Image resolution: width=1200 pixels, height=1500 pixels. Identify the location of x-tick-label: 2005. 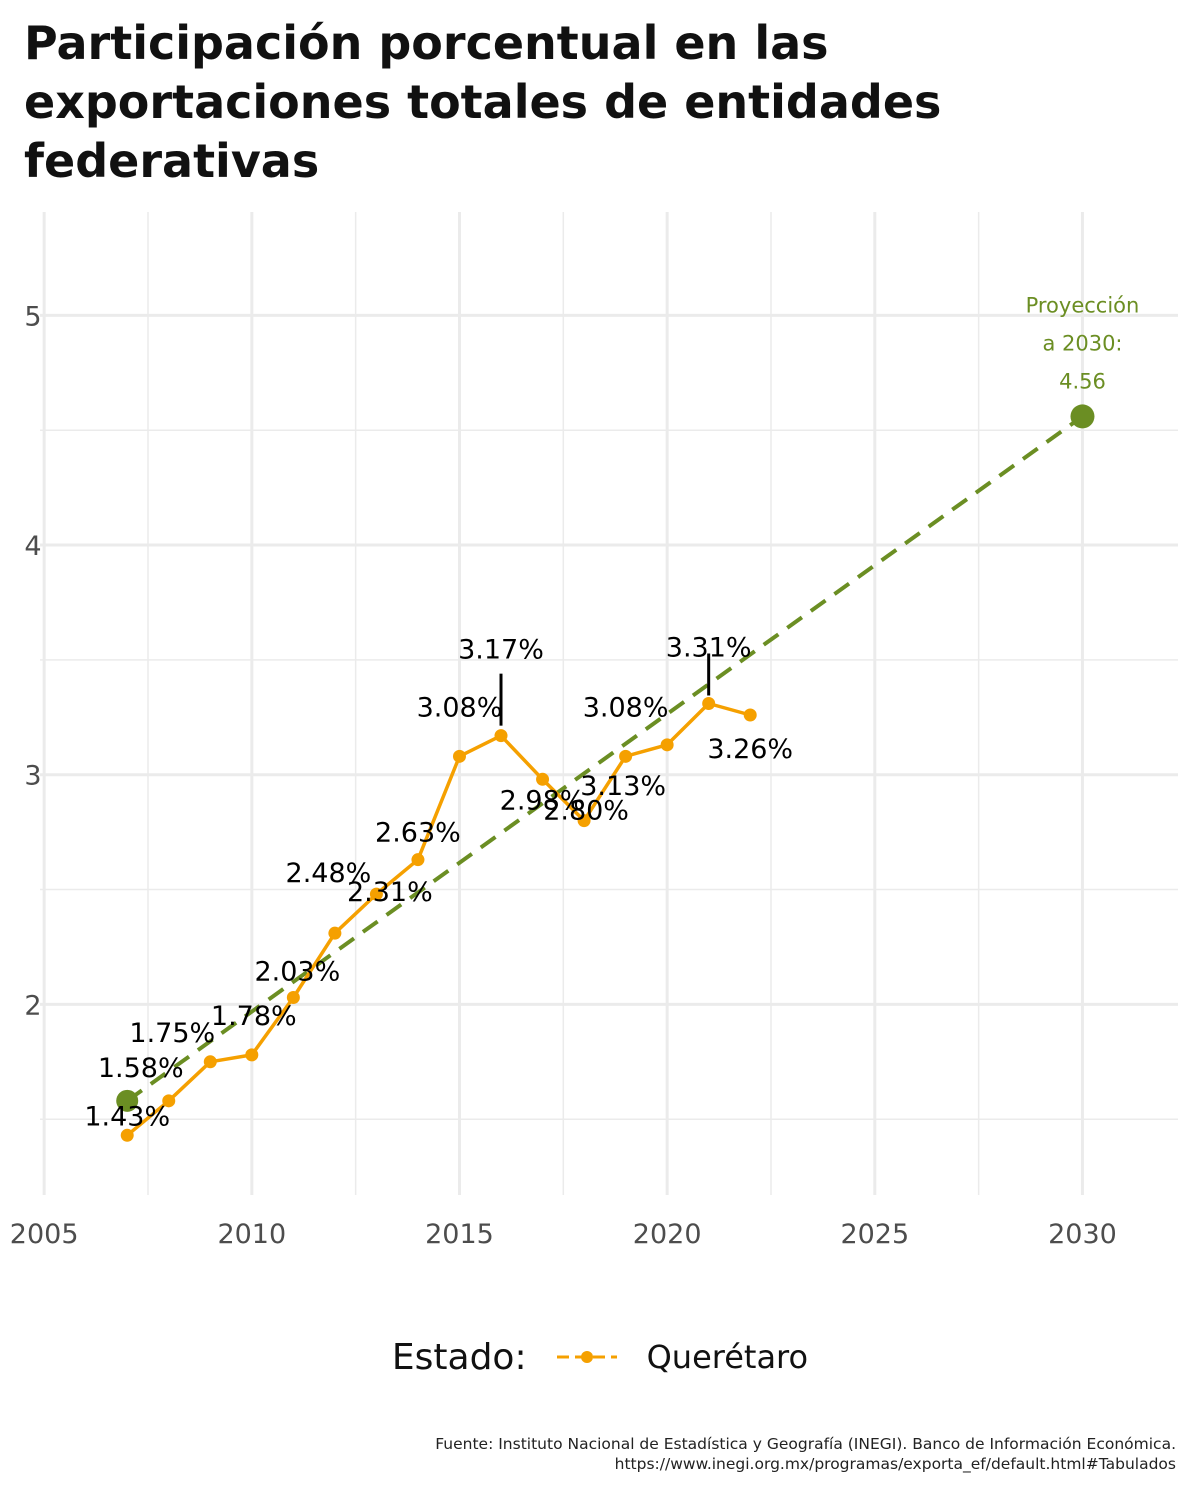
(44, 1234).